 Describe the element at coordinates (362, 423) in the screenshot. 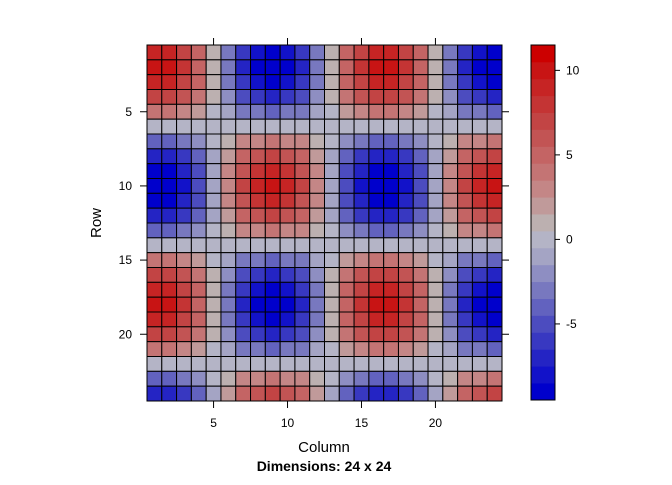

I see `x-tick-label: 15` at that location.